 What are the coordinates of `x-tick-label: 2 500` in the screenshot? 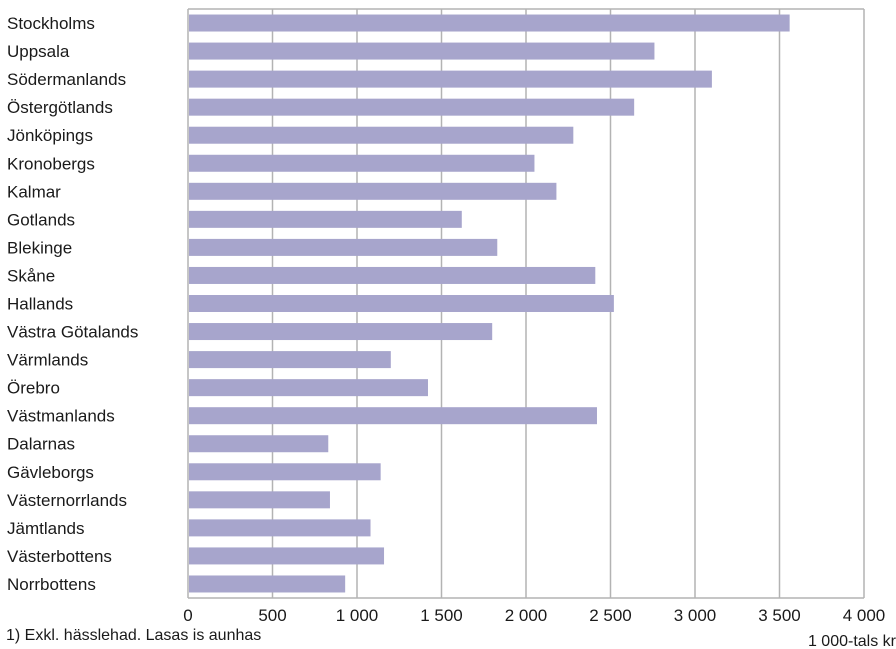 It's located at (610, 615).